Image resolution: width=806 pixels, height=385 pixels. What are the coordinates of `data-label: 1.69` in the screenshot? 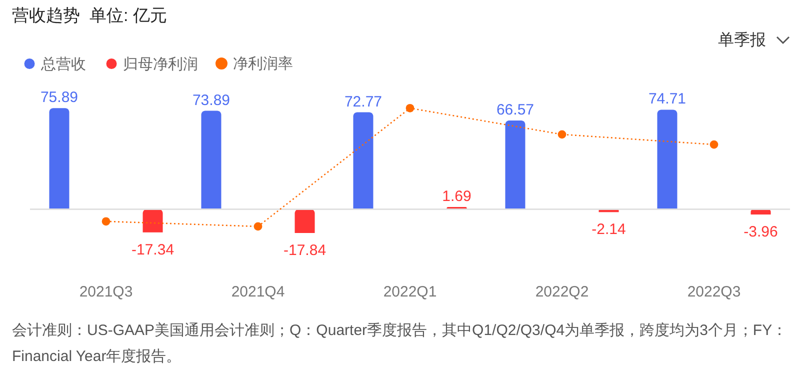 It's located at (457, 197).